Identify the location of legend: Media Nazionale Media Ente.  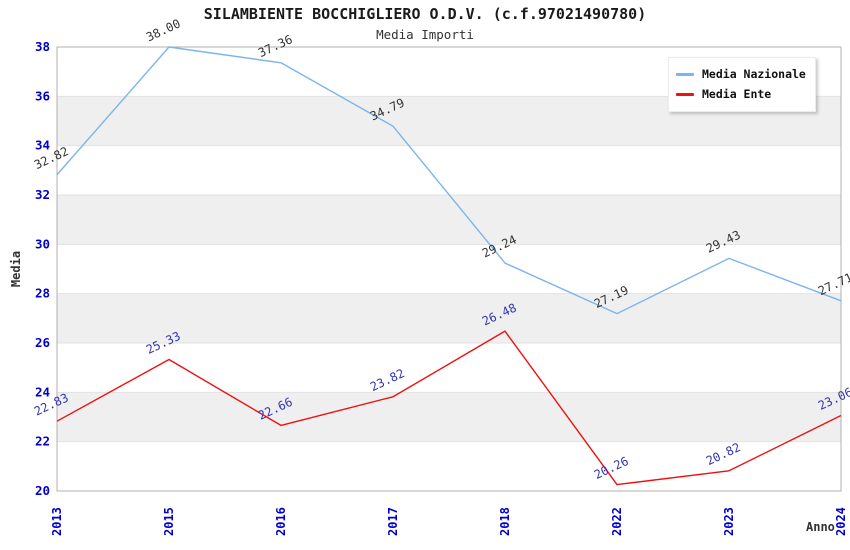
(742, 84).